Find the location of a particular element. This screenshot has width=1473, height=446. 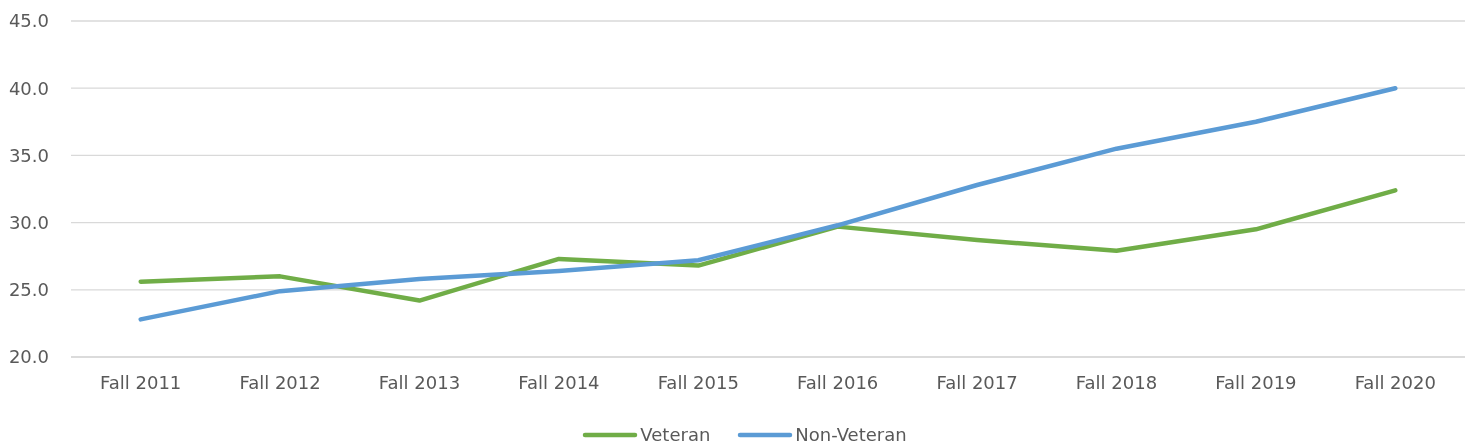

x-tick-label: Fall 2011 is located at coordinates (141, 382).